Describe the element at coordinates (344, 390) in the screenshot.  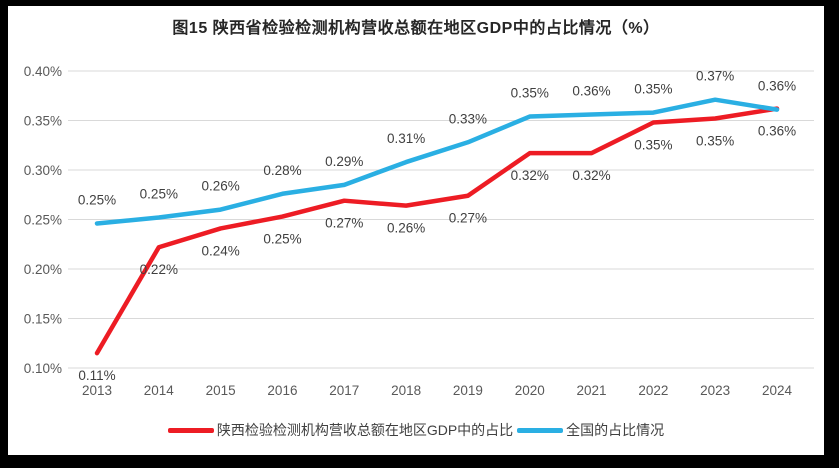
I see `x-axis-tick-label: 2017` at that location.